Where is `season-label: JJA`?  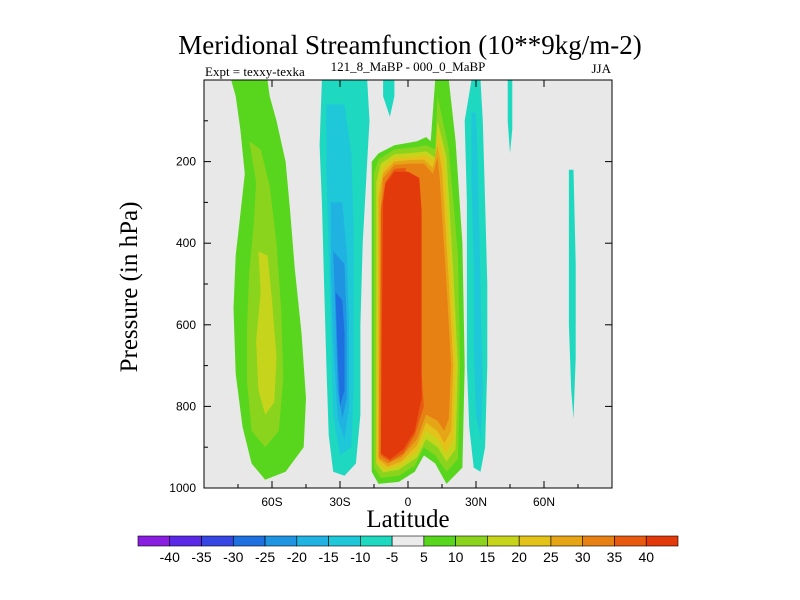 season-label: JJA is located at coordinates (601, 68).